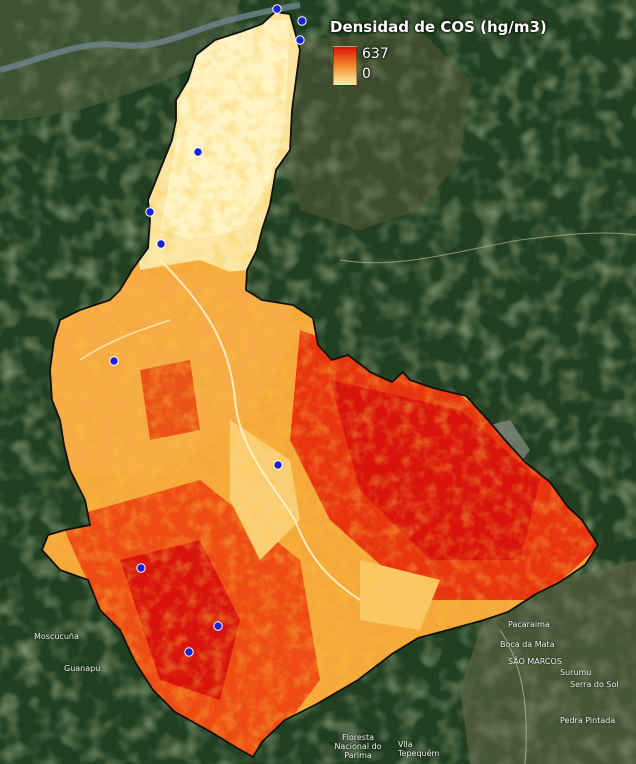 This screenshot has width=636, height=764. What do you see at coordinates (375, 54) in the screenshot?
I see `legend-max-value: 637` at bounding box center [375, 54].